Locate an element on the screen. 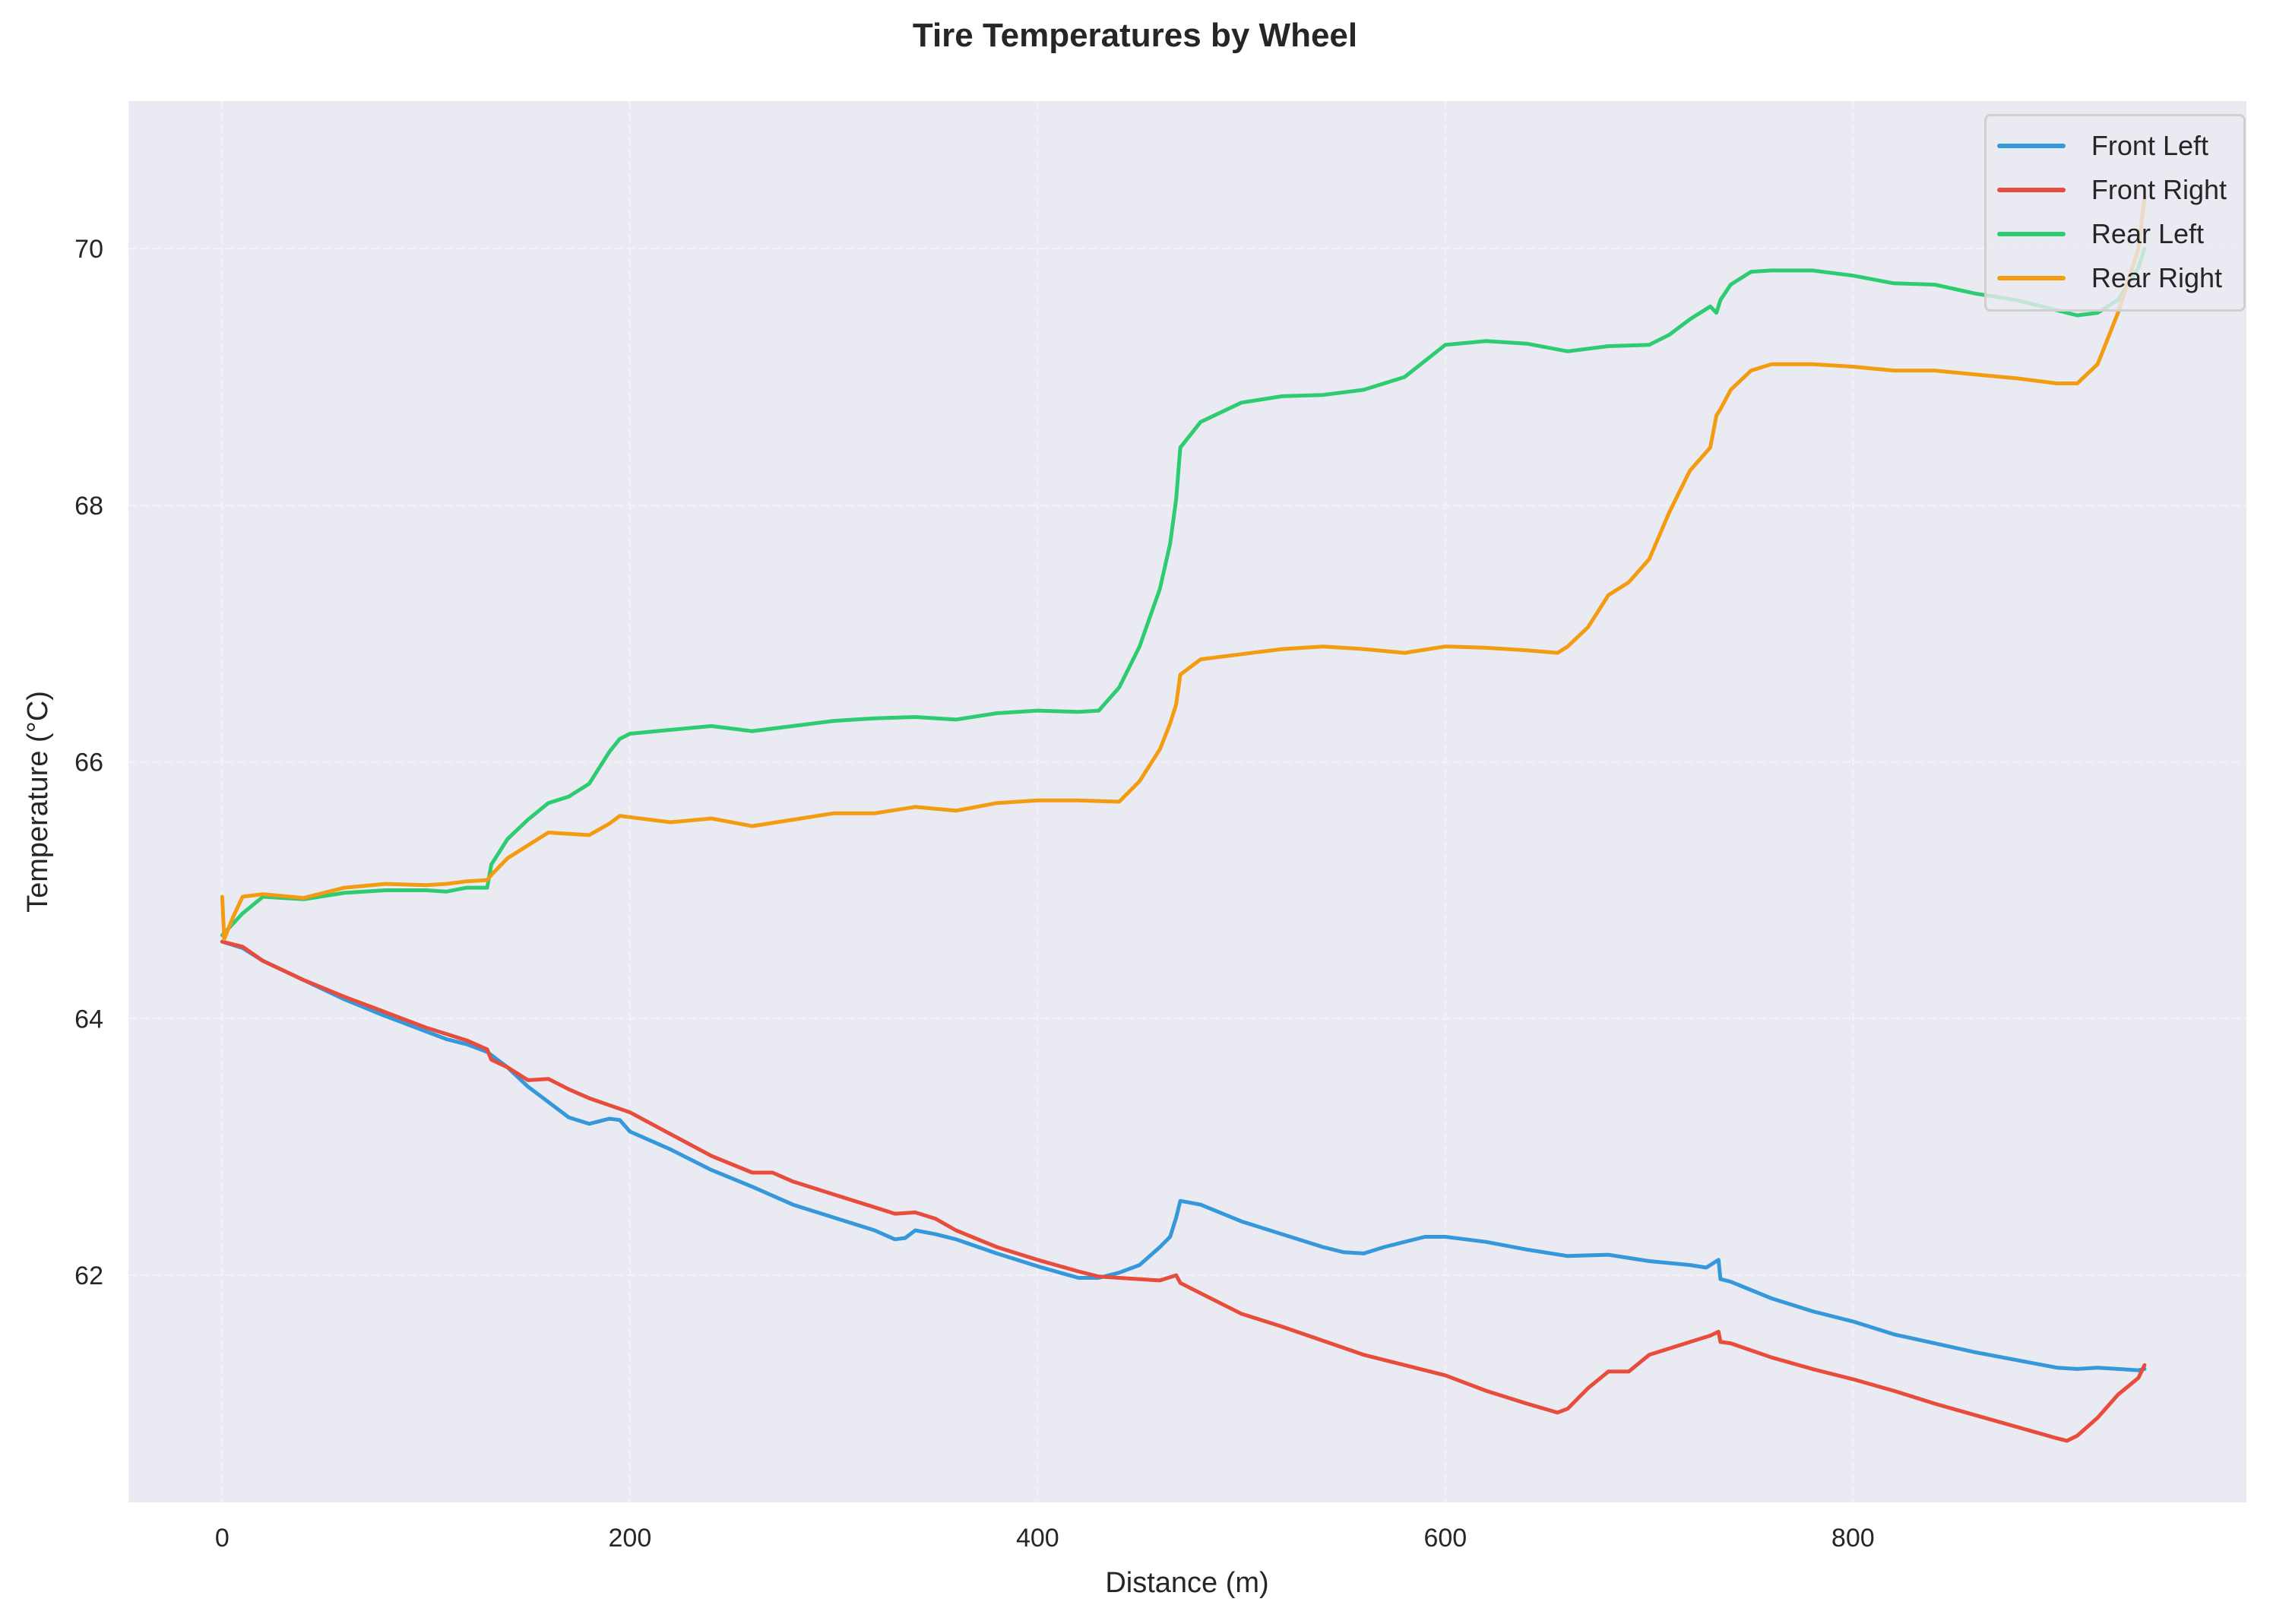  y-tick-label: 70 is located at coordinates (88, 250).